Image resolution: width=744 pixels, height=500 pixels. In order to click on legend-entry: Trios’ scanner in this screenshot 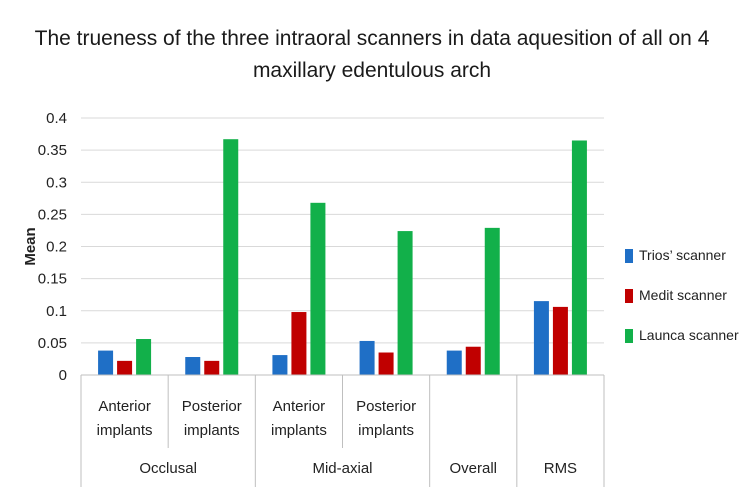, I will do `click(682, 255)`.